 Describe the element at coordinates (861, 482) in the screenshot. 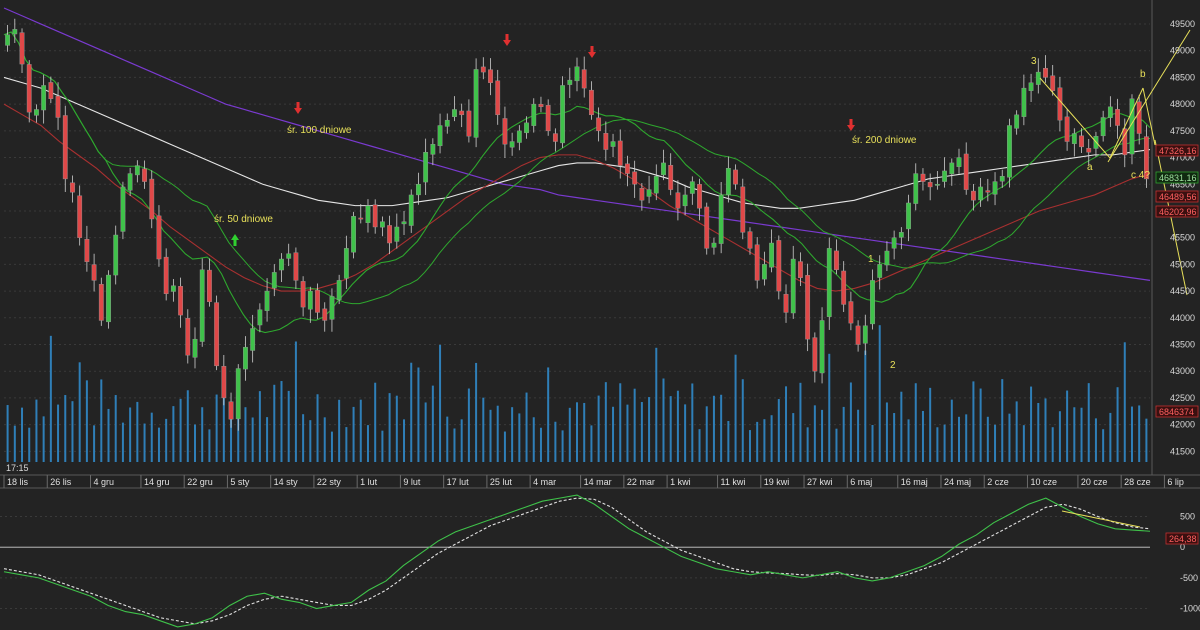

I see `x-tick-label: 6 maj` at that location.